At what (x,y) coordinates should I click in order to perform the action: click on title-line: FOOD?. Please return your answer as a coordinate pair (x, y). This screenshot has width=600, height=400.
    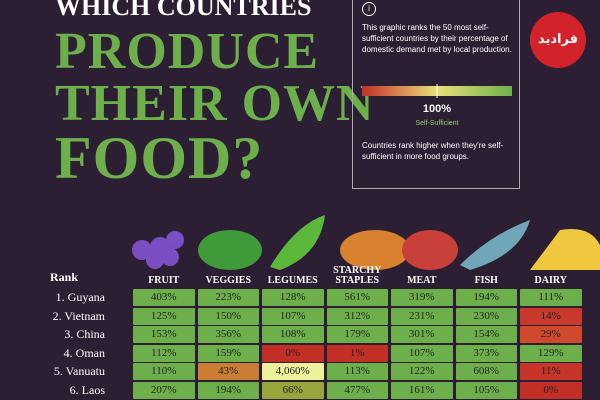
    Looking at the image, I should click on (159, 158).